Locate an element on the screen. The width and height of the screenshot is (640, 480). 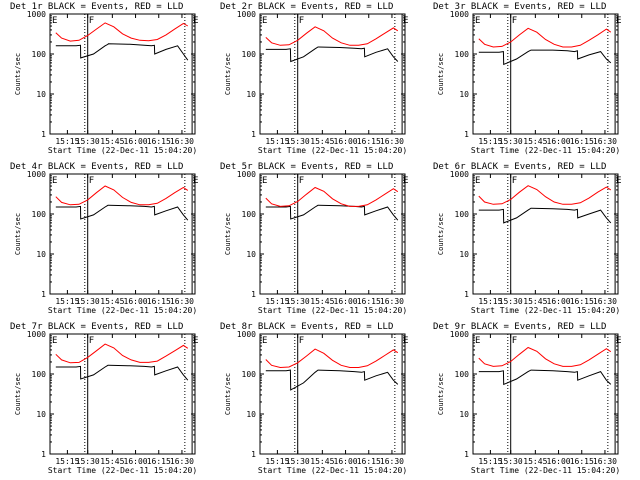
panel-title: Det 5r BLACK = Events, RED = LLD is located at coordinates (306, 167).